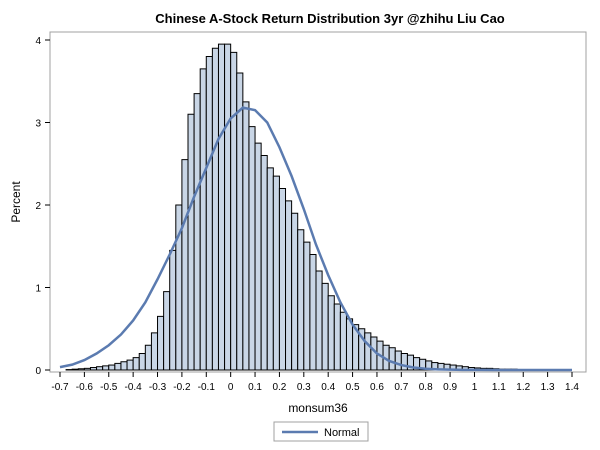 This screenshot has width=600, height=450. Describe the element at coordinates (158, 387) in the screenshot. I see `x-tick-label: -0.3` at that location.